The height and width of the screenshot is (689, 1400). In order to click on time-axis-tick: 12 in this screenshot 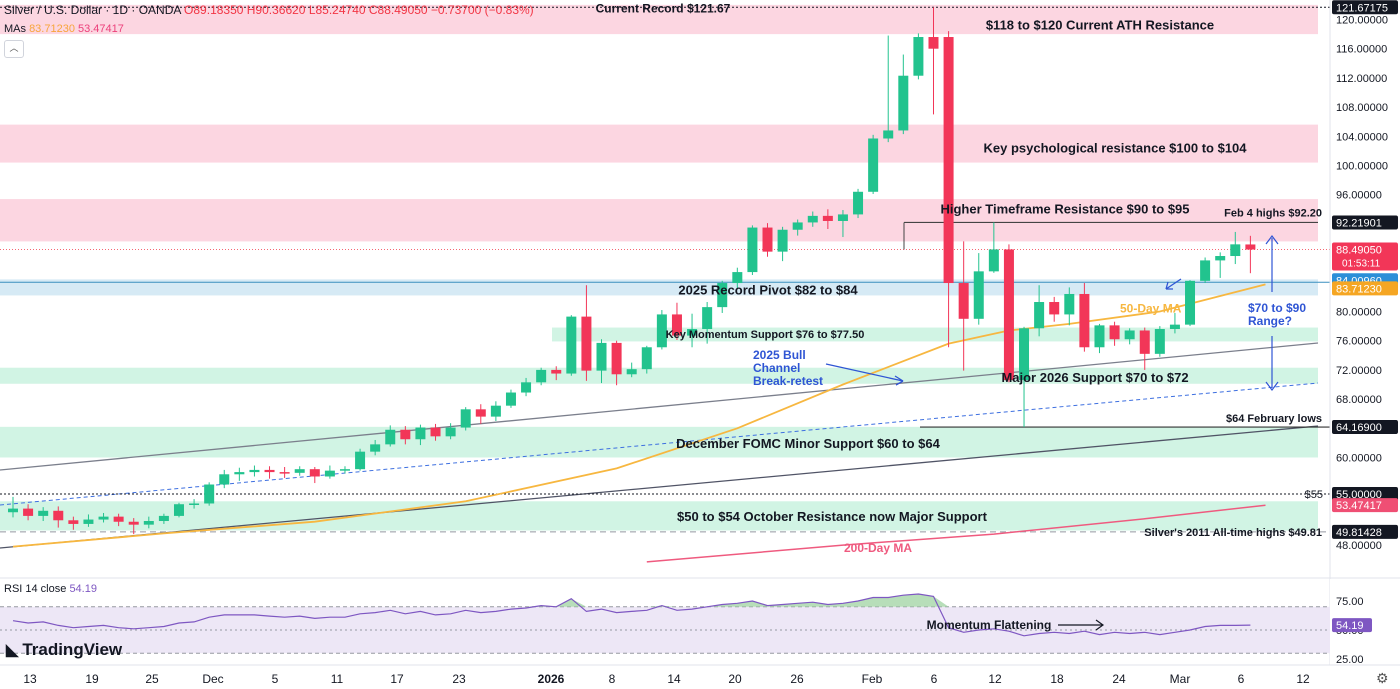, I will do `click(995, 679)`.